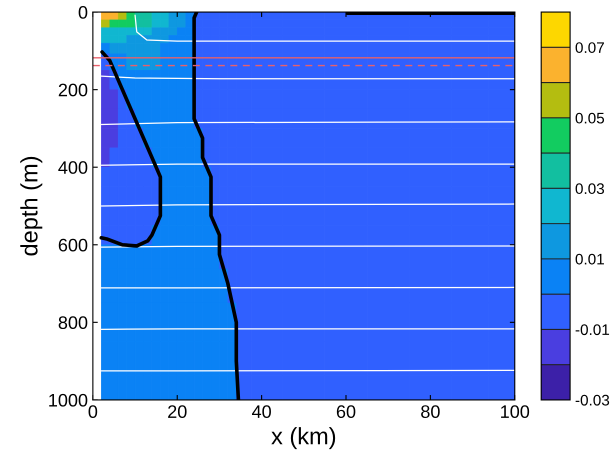  I want to click on x-tick-label: 80, so click(430, 411).